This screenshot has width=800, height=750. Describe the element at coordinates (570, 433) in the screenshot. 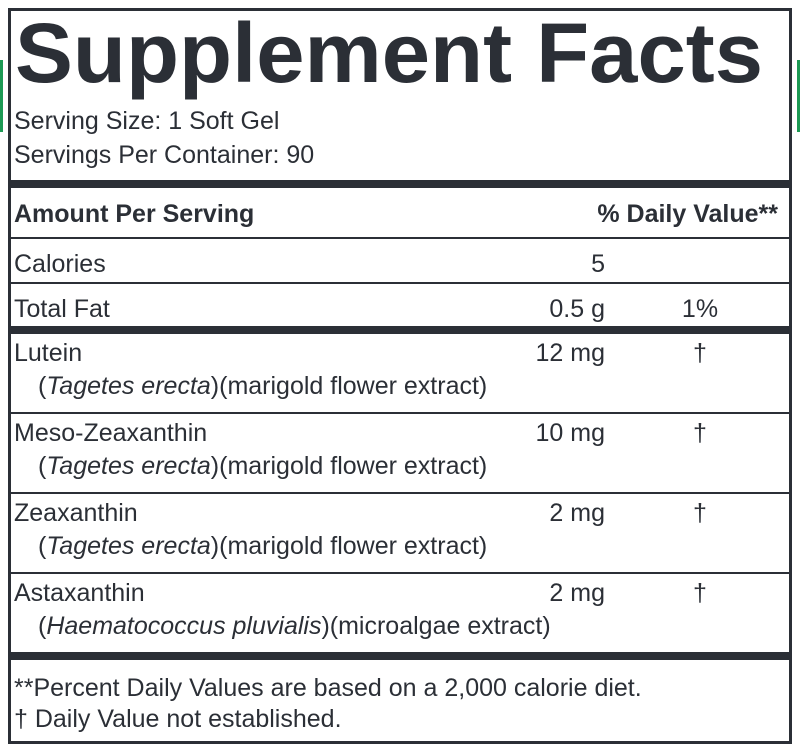

I see `ingredient-amount: 10 mg` at that location.